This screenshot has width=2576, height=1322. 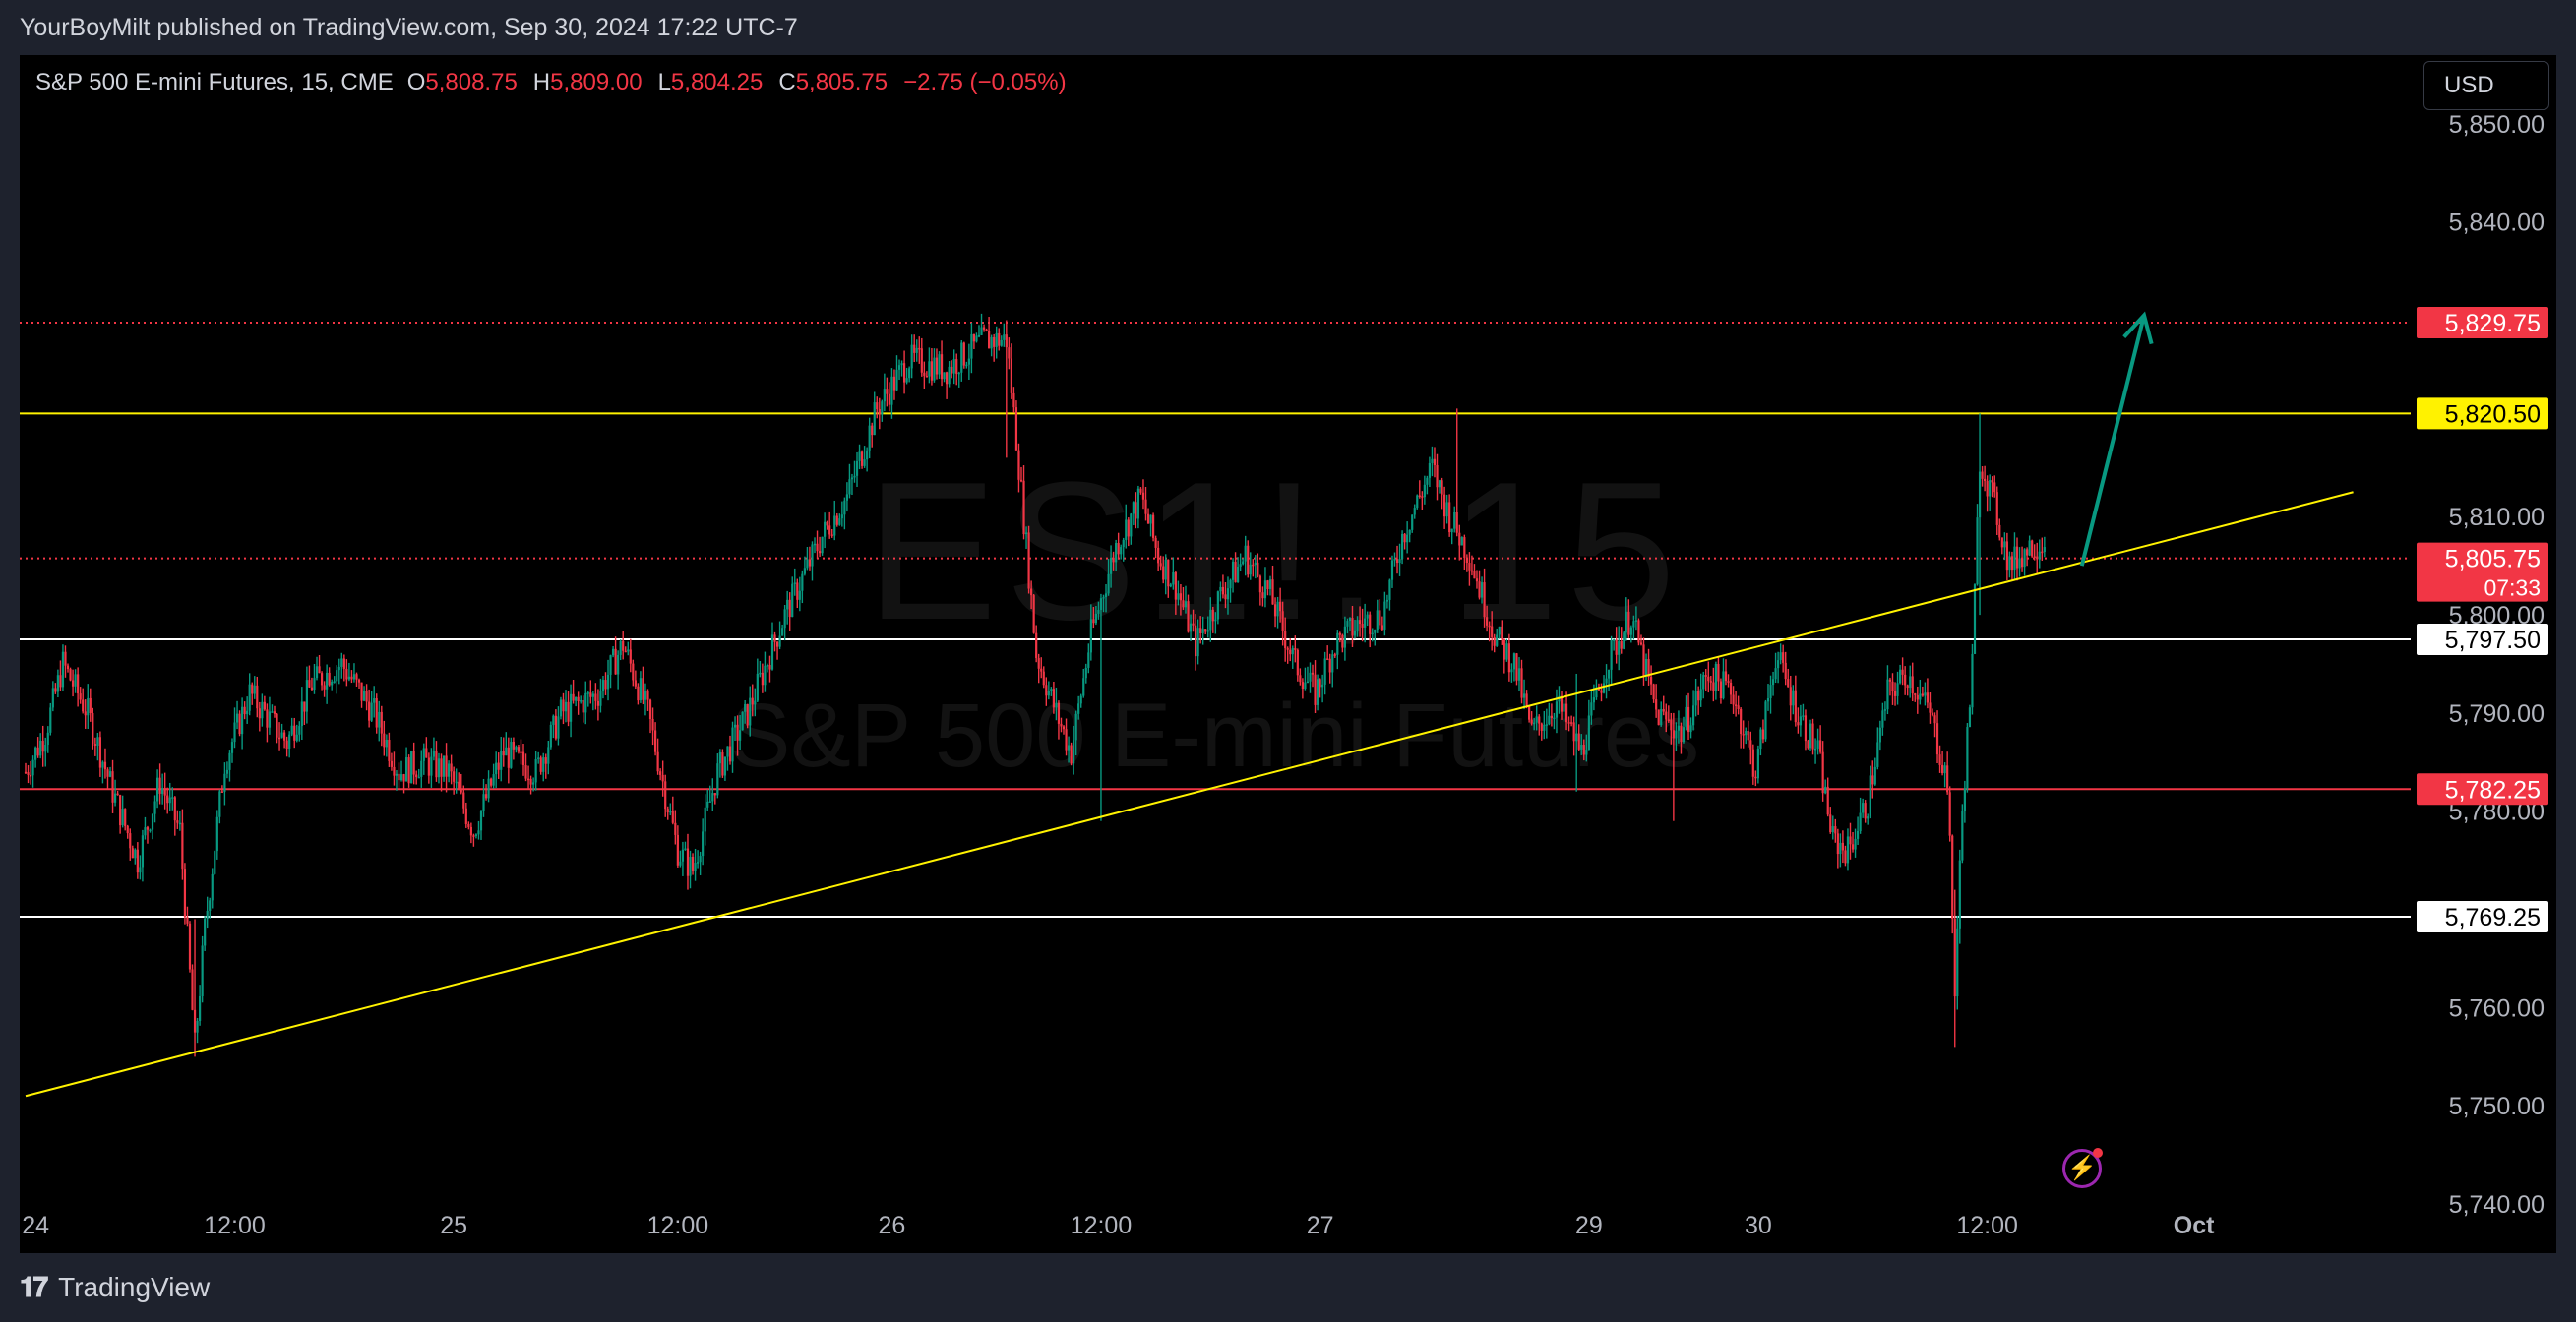 What do you see at coordinates (2493, 414) in the screenshot?
I see `price-level-label: 5,820.50` at bounding box center [2493, 414].